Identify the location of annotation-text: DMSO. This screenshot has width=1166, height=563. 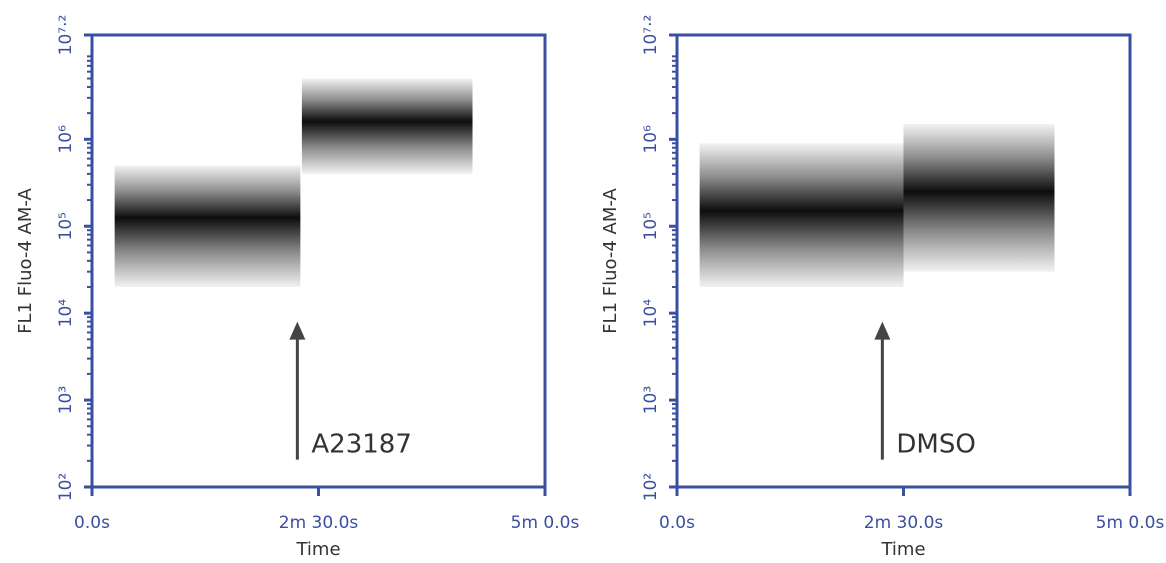
(935, 445).